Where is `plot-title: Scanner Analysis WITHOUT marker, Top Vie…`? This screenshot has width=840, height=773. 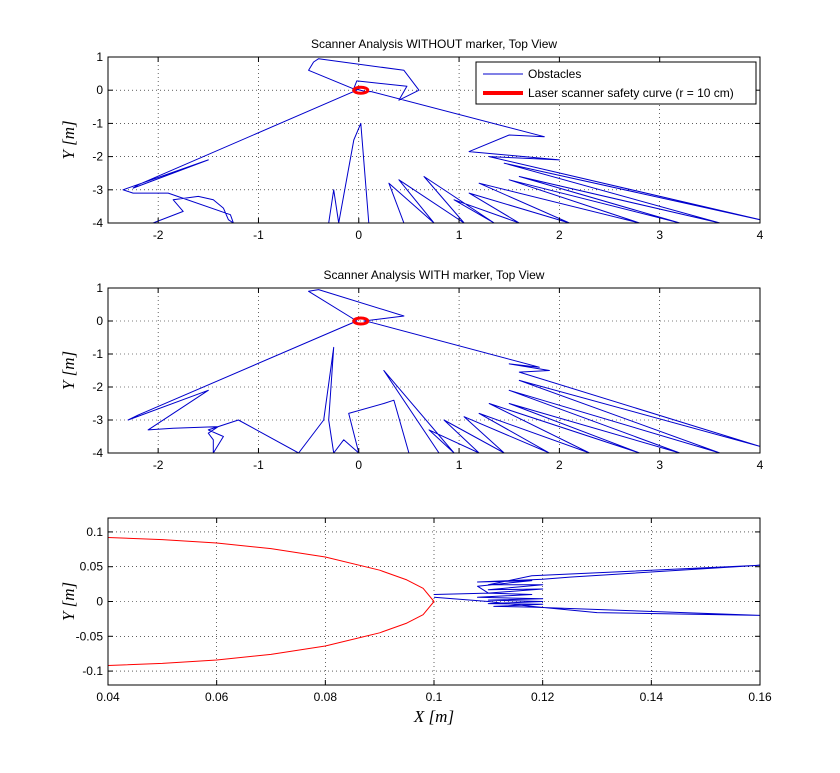 plot-title: Scanner Analysis WITHOUT marker, Top Vie… is located at coordinates (434, 44).